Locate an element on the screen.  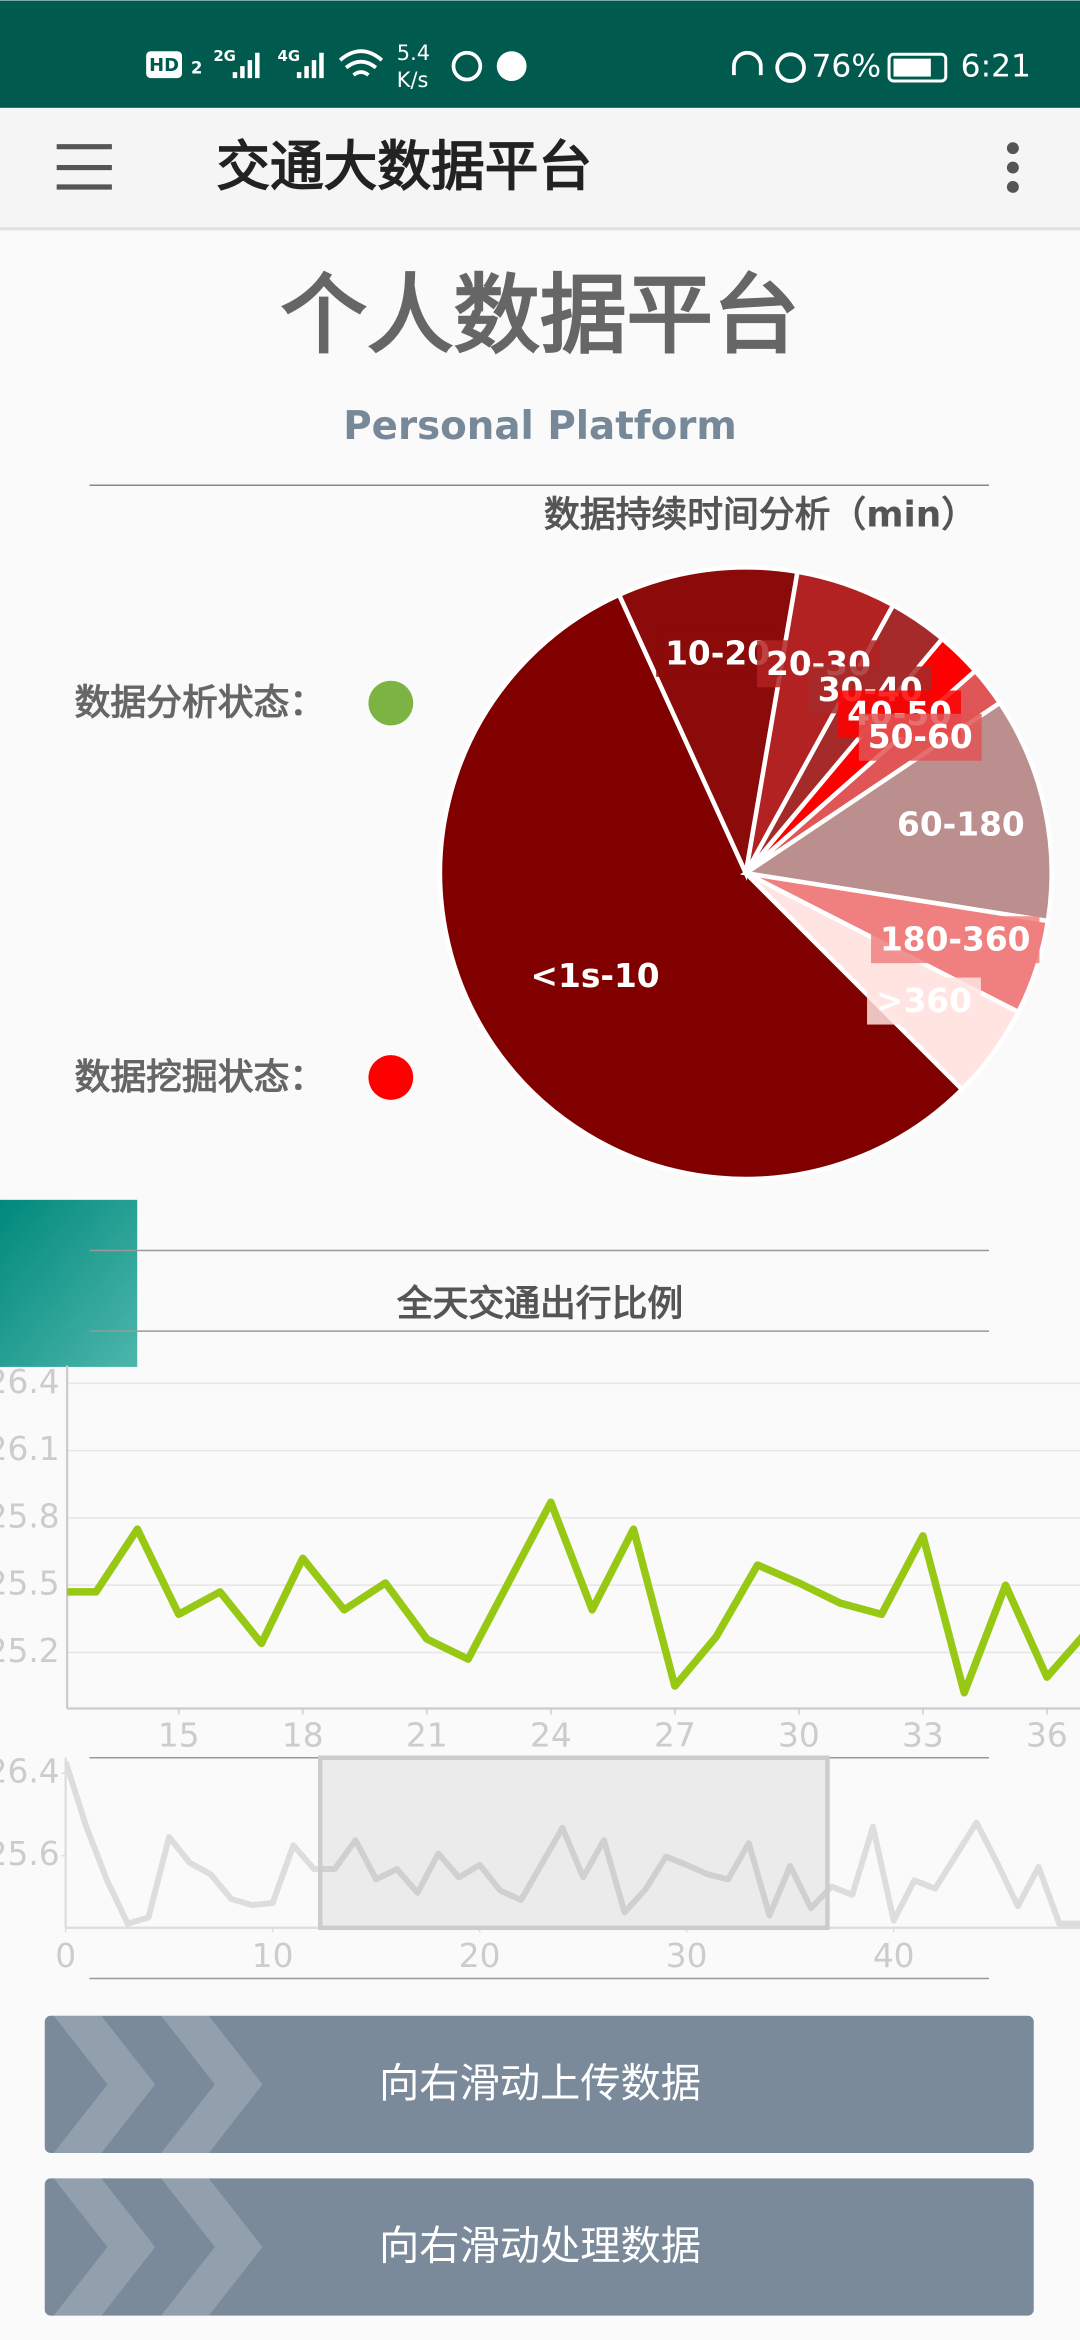
pie-label: 180-360 is located at coordinates (955, 940).